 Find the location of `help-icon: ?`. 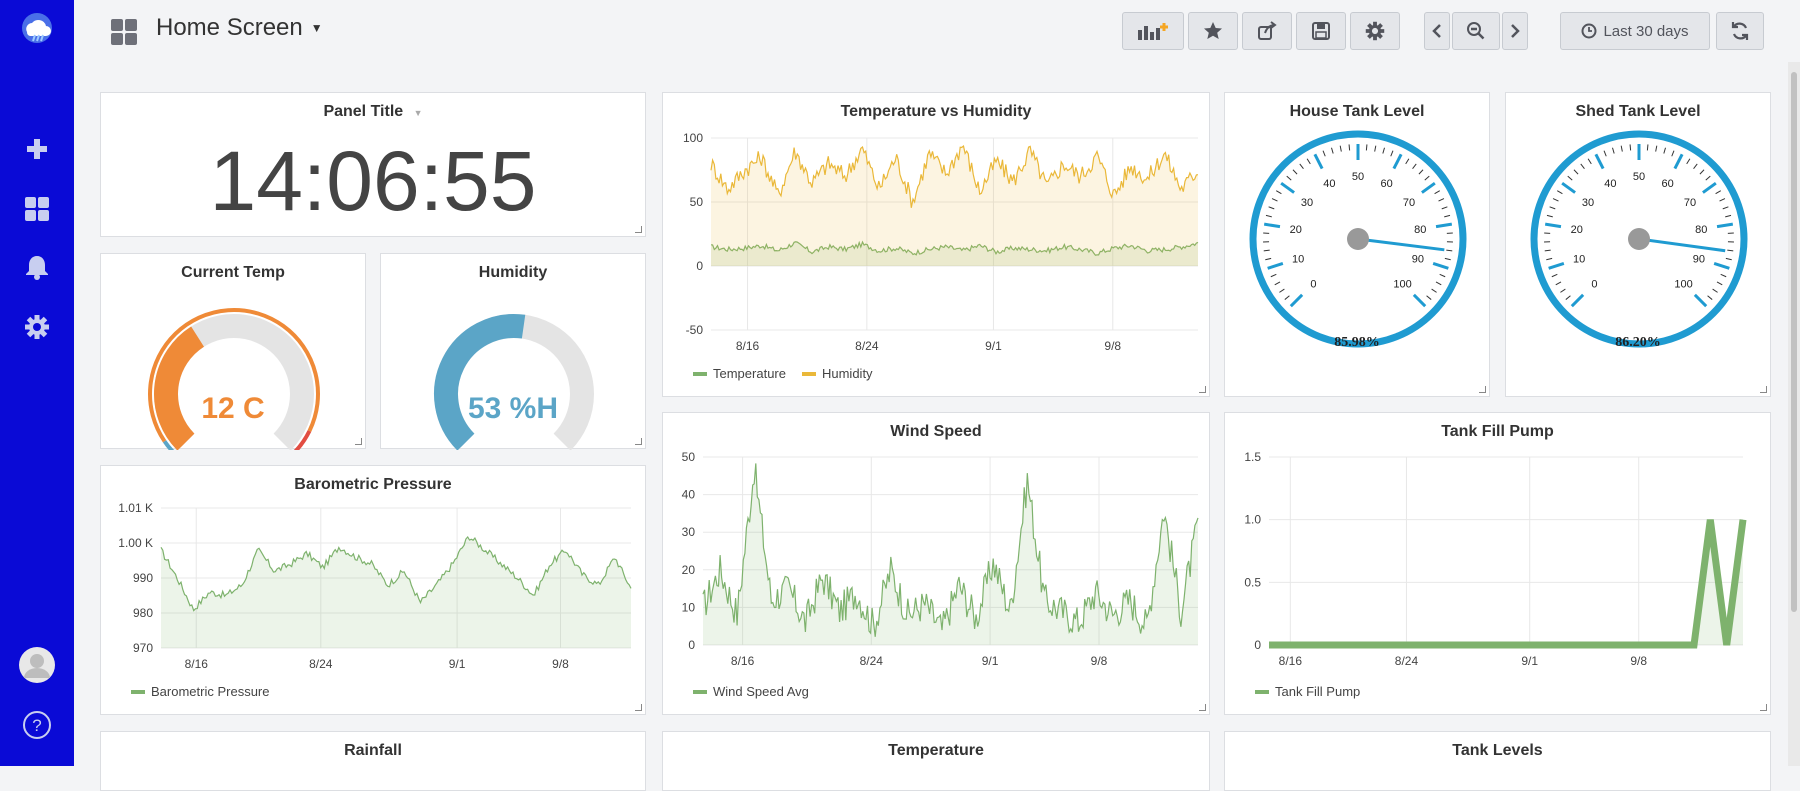

help-icon: ? is located at coordinates (37, 725).